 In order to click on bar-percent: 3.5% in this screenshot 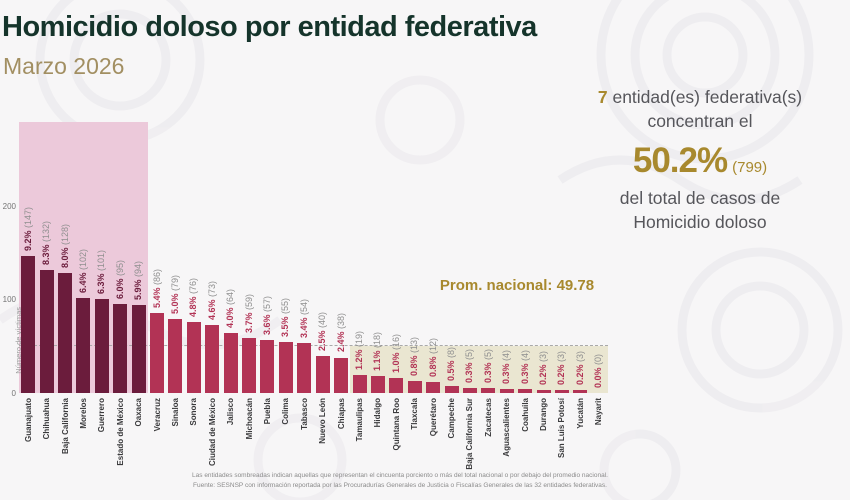, I will do `click(285, 325)`.